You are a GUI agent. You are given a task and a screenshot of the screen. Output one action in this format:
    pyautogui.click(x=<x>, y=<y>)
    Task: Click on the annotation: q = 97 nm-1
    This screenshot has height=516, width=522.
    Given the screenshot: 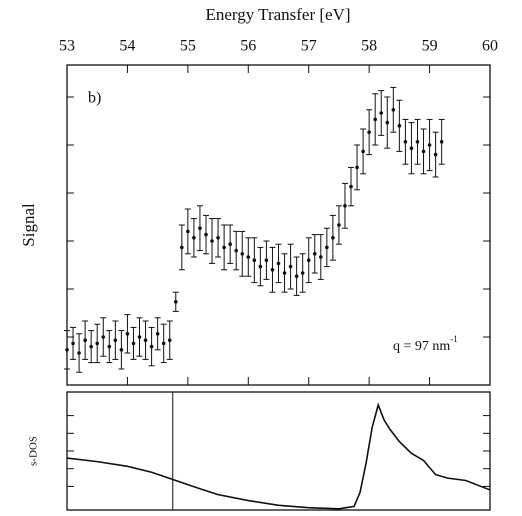 What is the action you would take?
    pyautogui.click(x=425, y=344)
    